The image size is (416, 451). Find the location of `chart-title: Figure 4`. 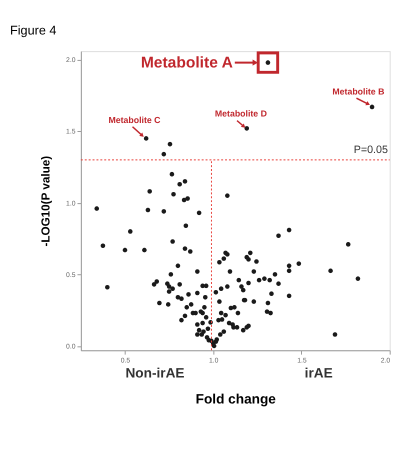

chart-title: Figure 4 is located at coordinates (33, 31).